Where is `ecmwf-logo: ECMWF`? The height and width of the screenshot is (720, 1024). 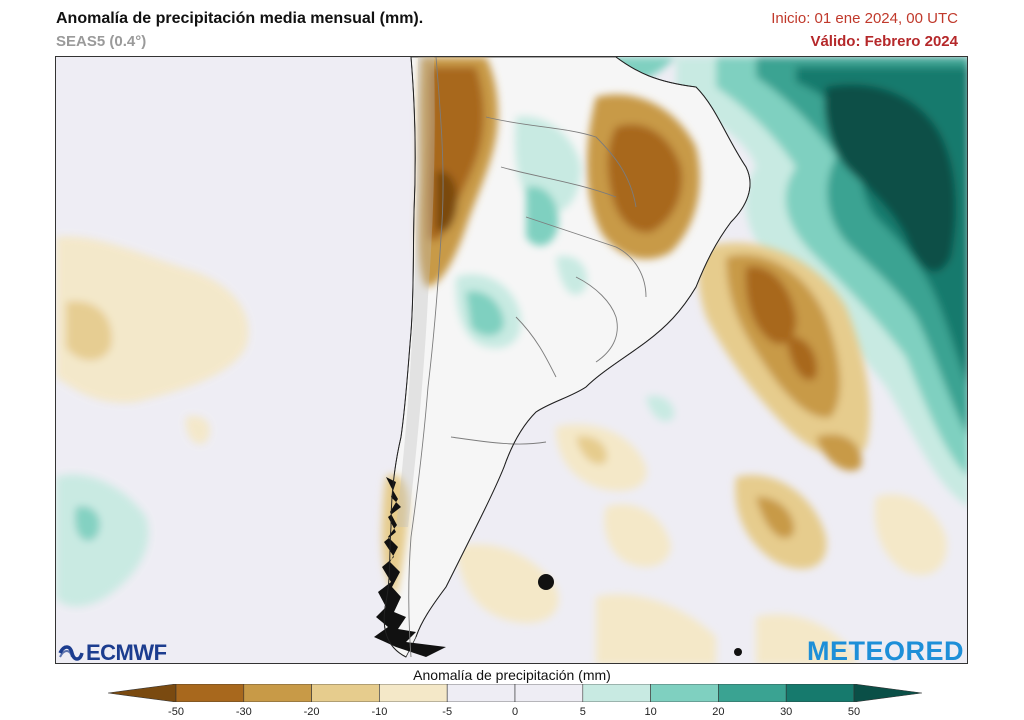 ecmwf-logo: ECMWF is located at coordinates (112, 653).